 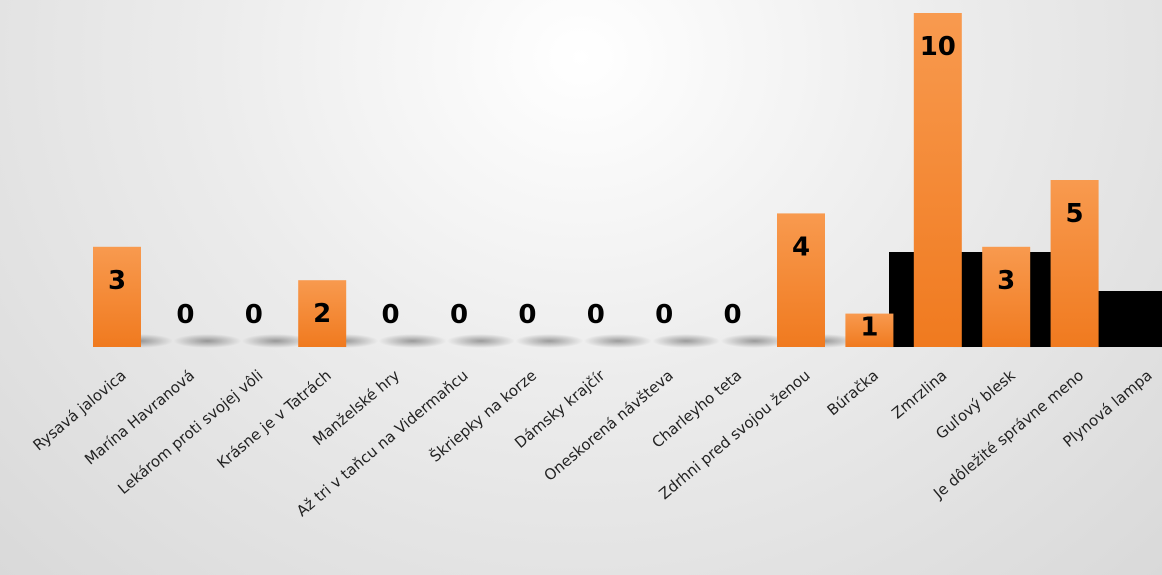 I want to click on value-label: 10, so click(x=938, y=47).